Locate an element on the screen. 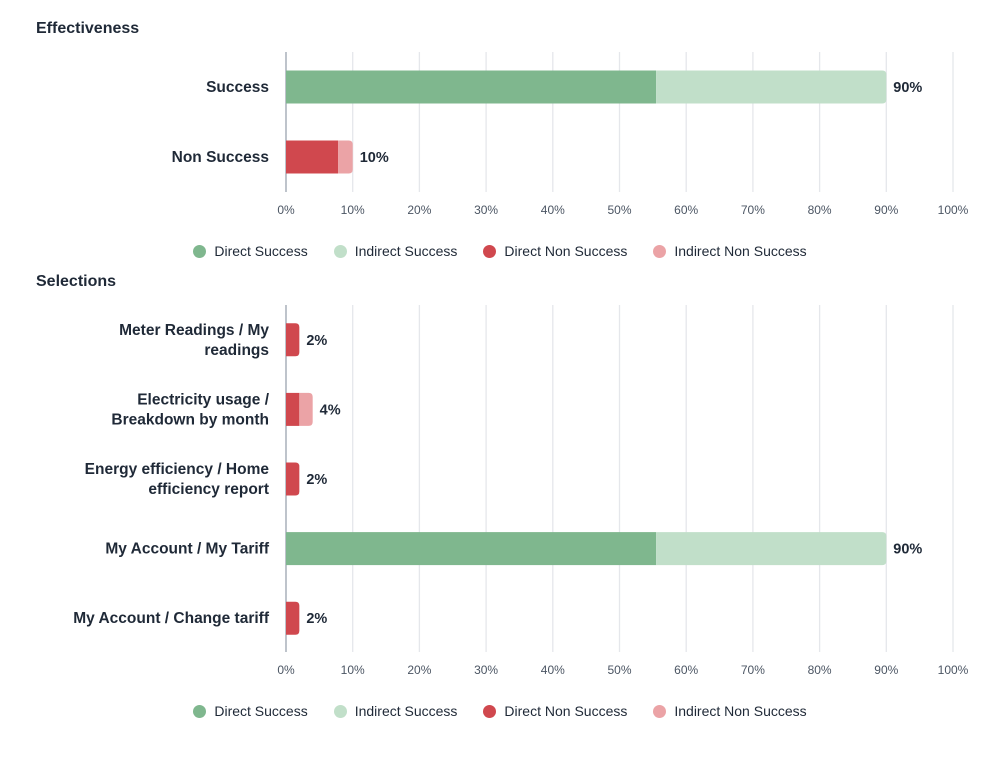 The height and width of the screenshot is (763, 1000). category-label: My Account / Change tariff is located at coordinates (171, 618).